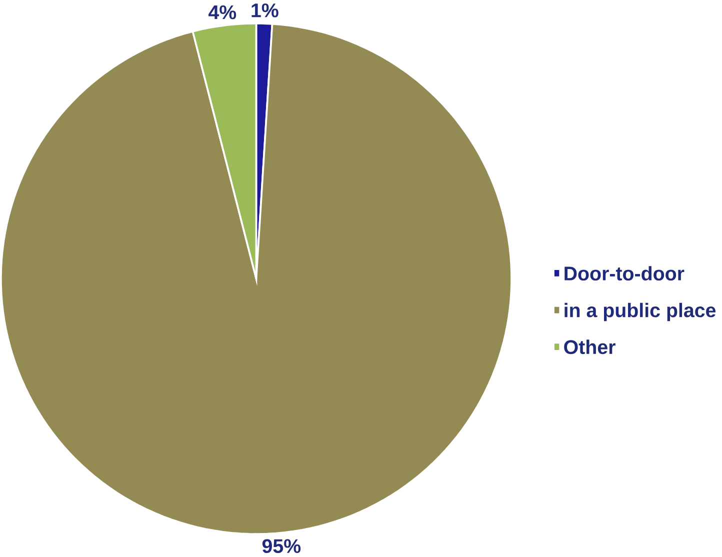  I want to click on data-label: 95%, so click(281, 546).